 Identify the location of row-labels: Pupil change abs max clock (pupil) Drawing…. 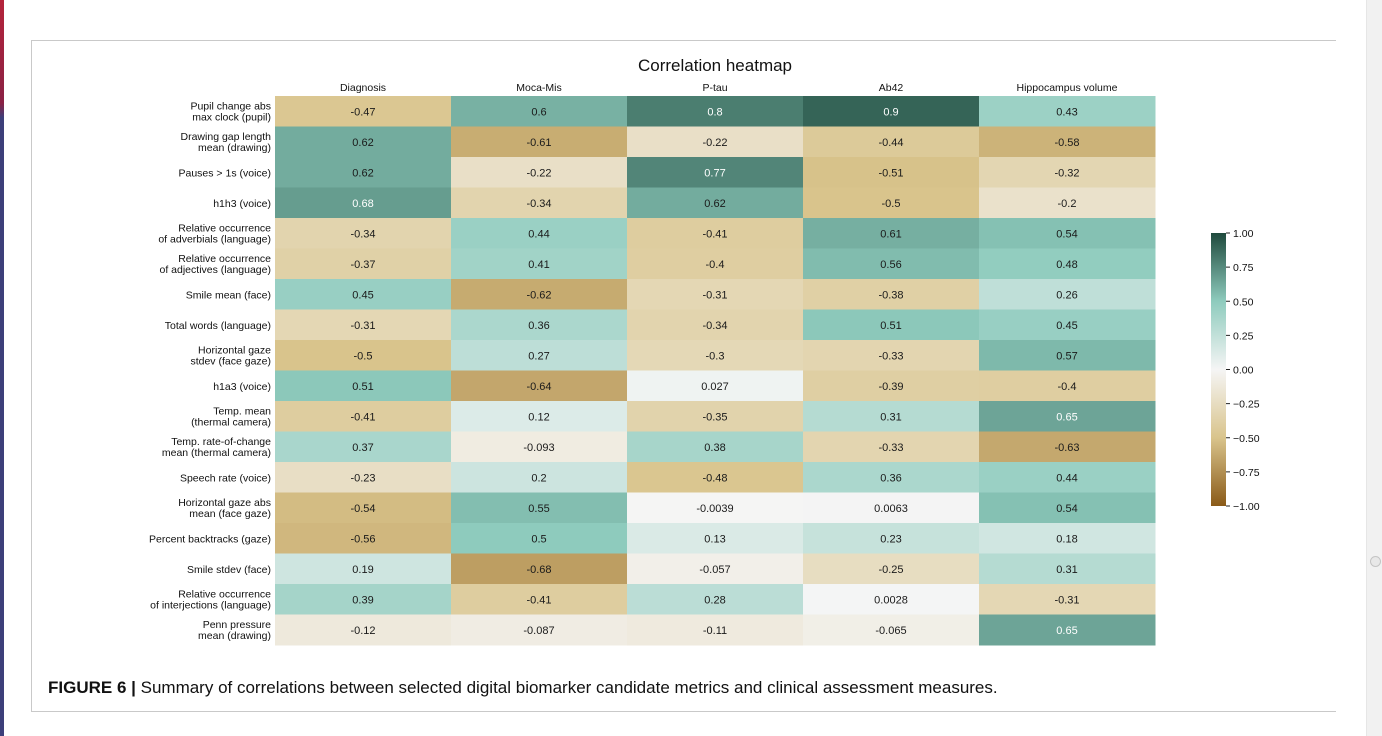
(210, 371).